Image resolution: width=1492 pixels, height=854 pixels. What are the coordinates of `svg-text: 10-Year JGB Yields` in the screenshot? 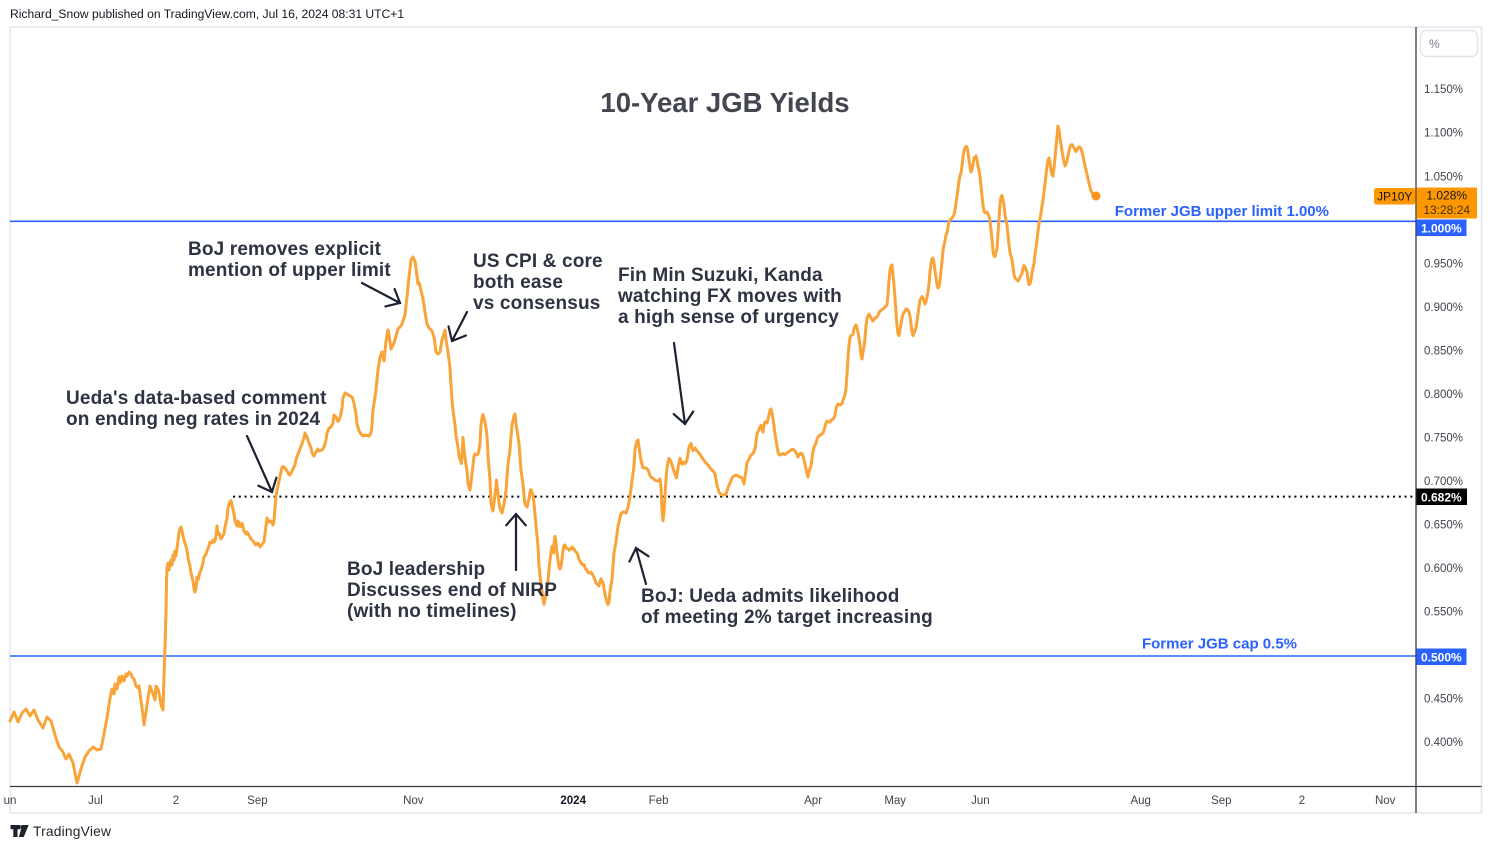 It's located at (724, 102).